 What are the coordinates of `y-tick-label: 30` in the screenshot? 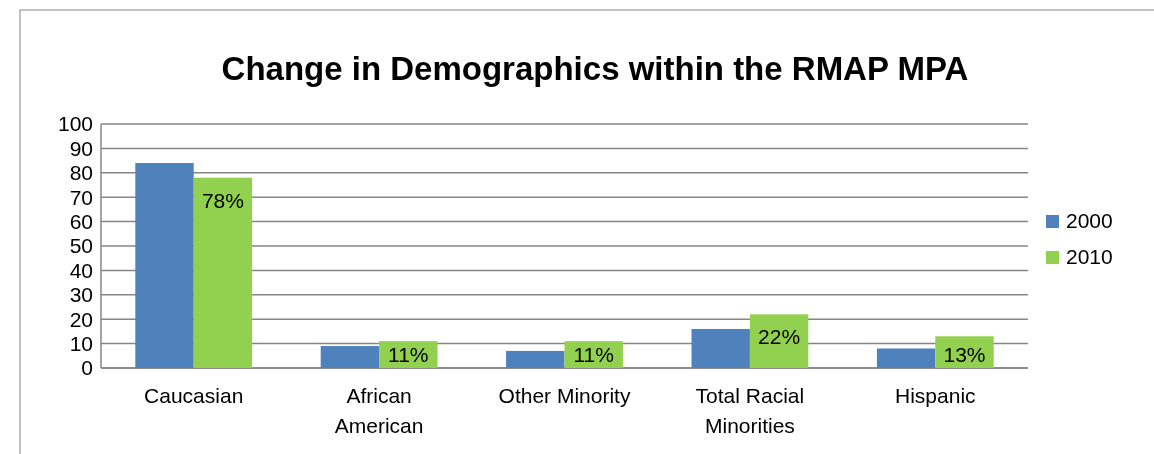 It's located at (81, 295).